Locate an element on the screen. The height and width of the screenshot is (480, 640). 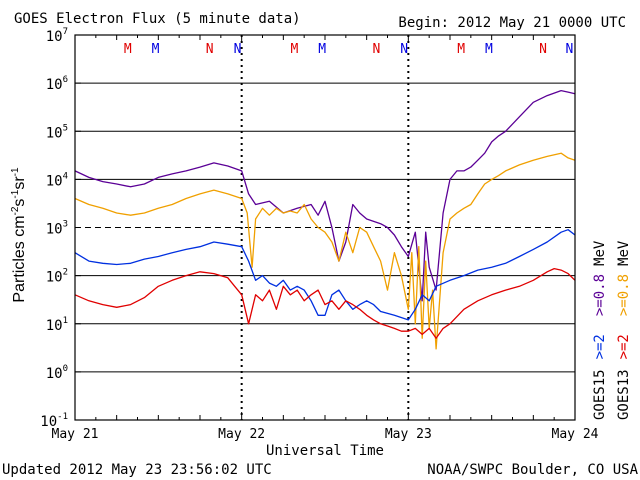
y-tick-label-1e3: 10³ is located at coordinates (57, 229).